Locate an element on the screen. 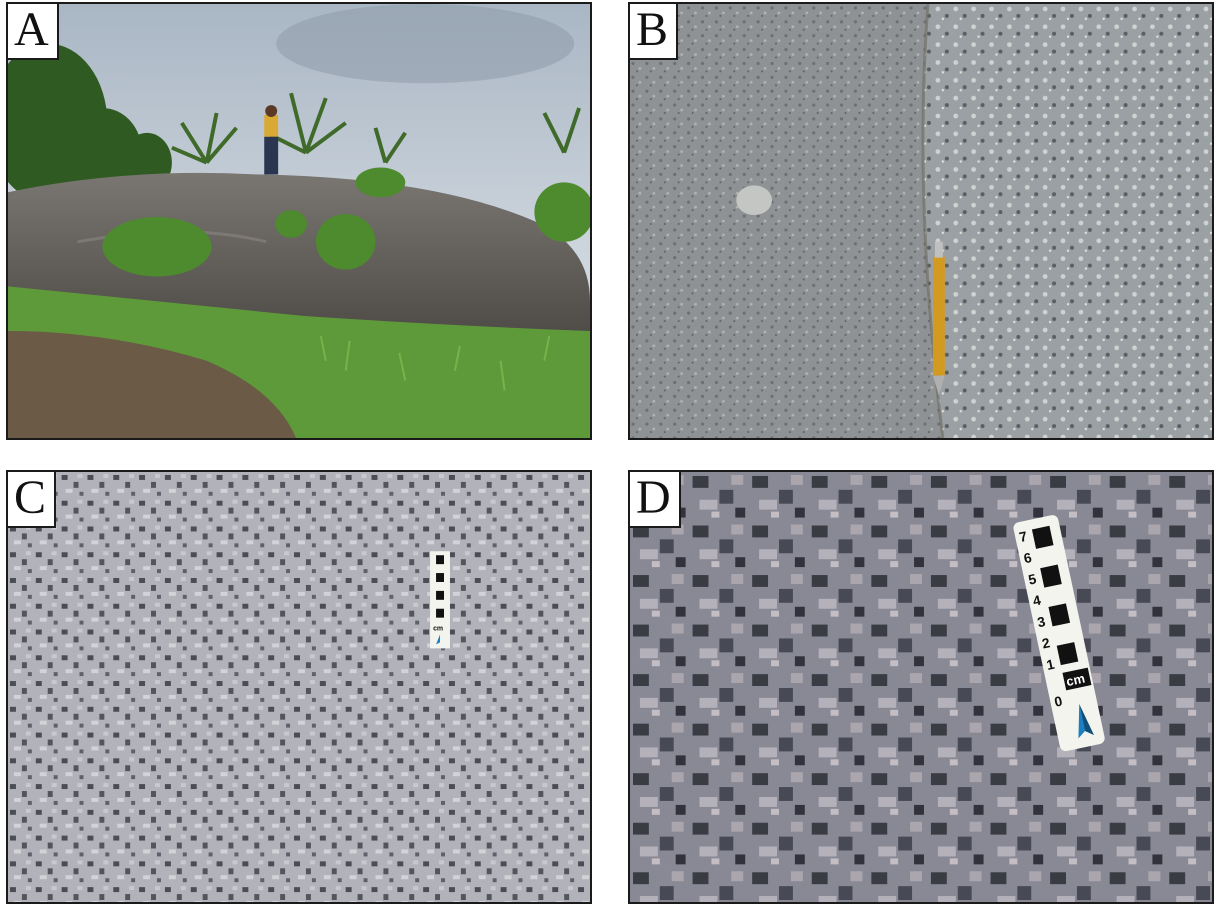 The height and width of the screenshot is (904, 1216). scale-unit-c: cm is located at coordinates (438, 629).